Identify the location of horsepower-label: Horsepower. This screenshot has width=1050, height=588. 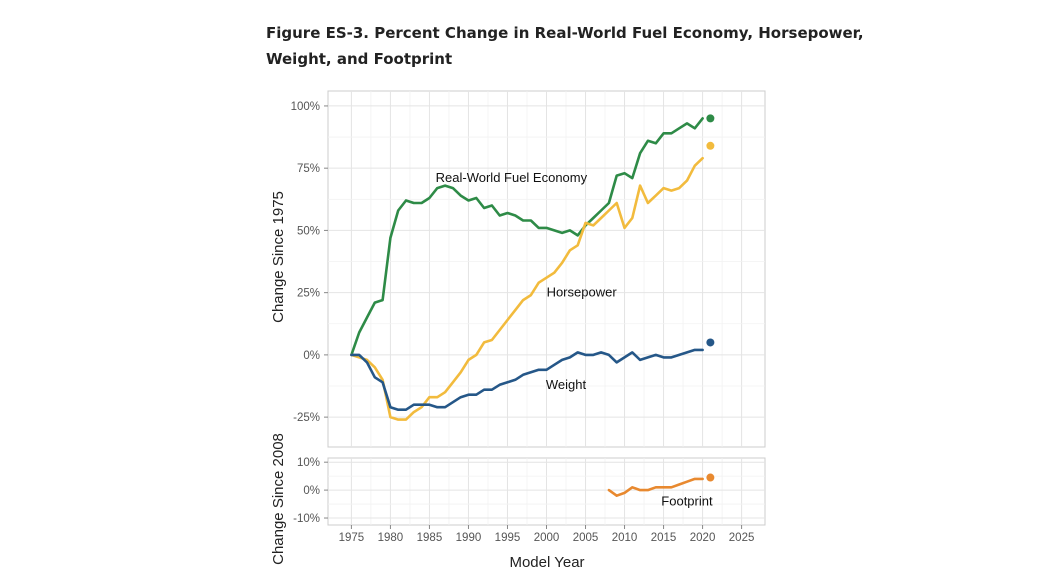
(582, 292).